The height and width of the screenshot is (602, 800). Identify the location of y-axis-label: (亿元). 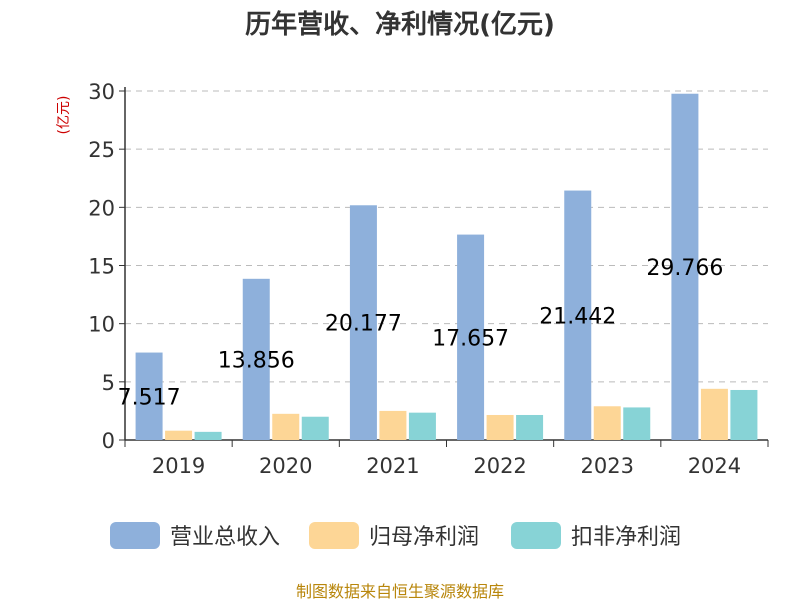
(64, 115).